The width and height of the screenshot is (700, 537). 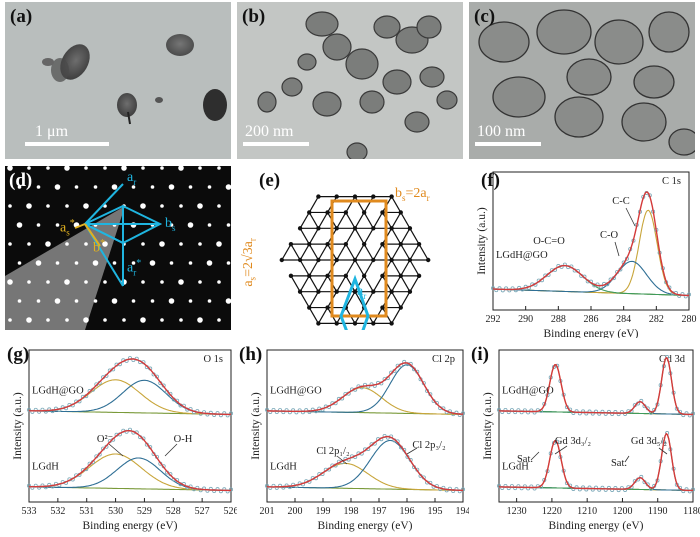 What do you see at coordinates (67, 144) in the screenshot?
I see `scale-bar-a` at bounding box center [67, 144].